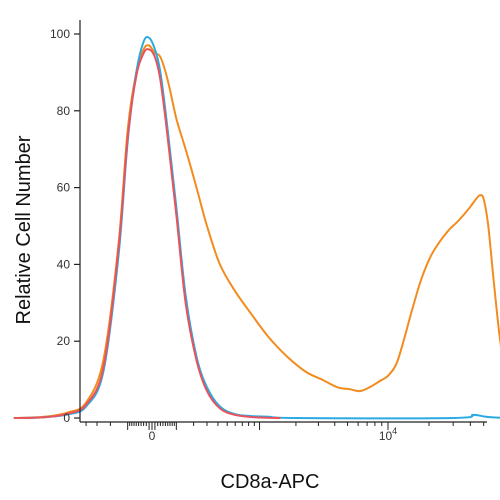  What do you see at coordinates (65, 226) in the screenshot?
I see `y-axis-ticks: 0 20 40 60 80 100` at bounding box center [65, 226].